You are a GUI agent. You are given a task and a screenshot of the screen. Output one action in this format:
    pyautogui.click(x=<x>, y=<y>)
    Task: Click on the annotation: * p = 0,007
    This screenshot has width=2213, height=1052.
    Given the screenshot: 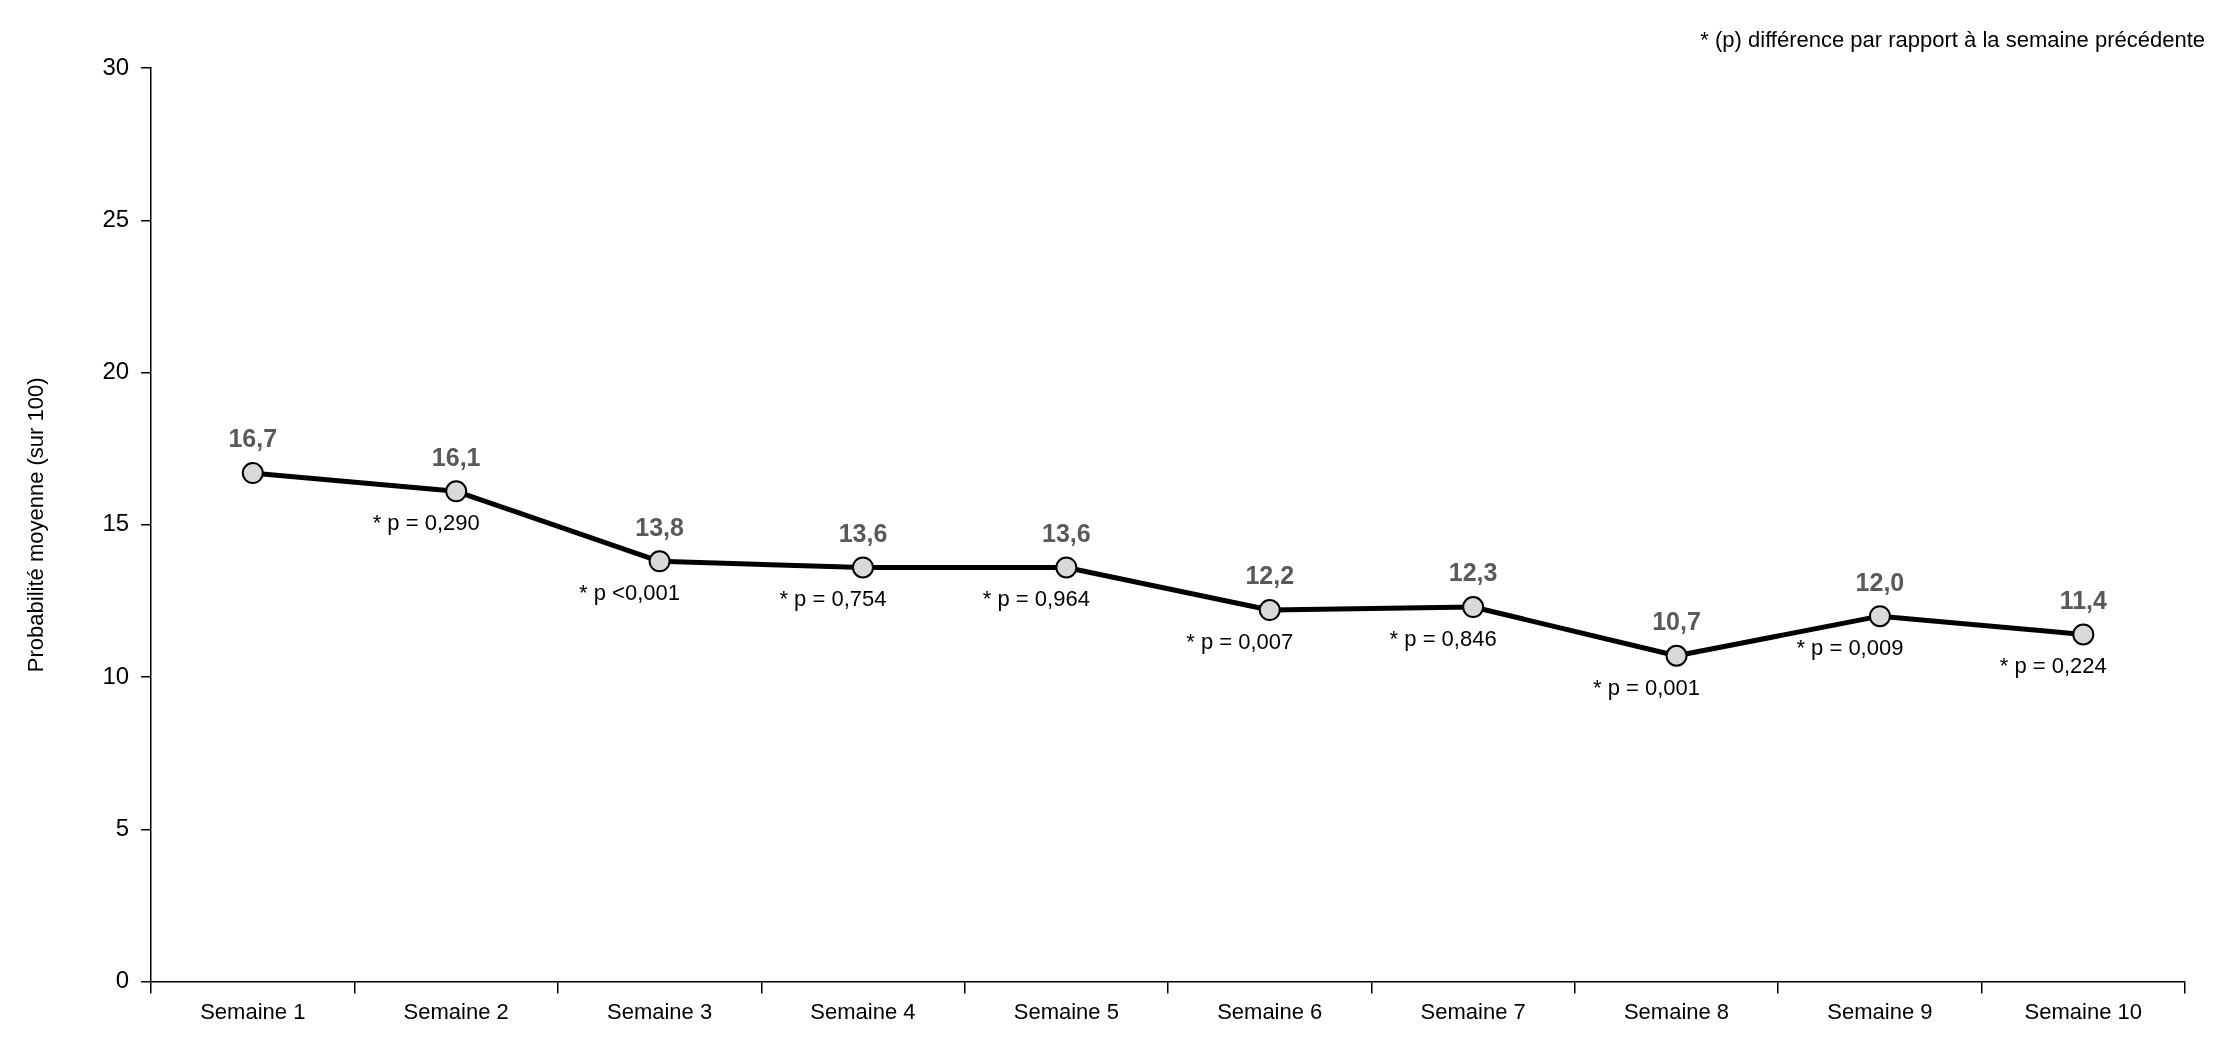 What is the action you would take?
    pyautogui.click(x=1240, y=642)
    